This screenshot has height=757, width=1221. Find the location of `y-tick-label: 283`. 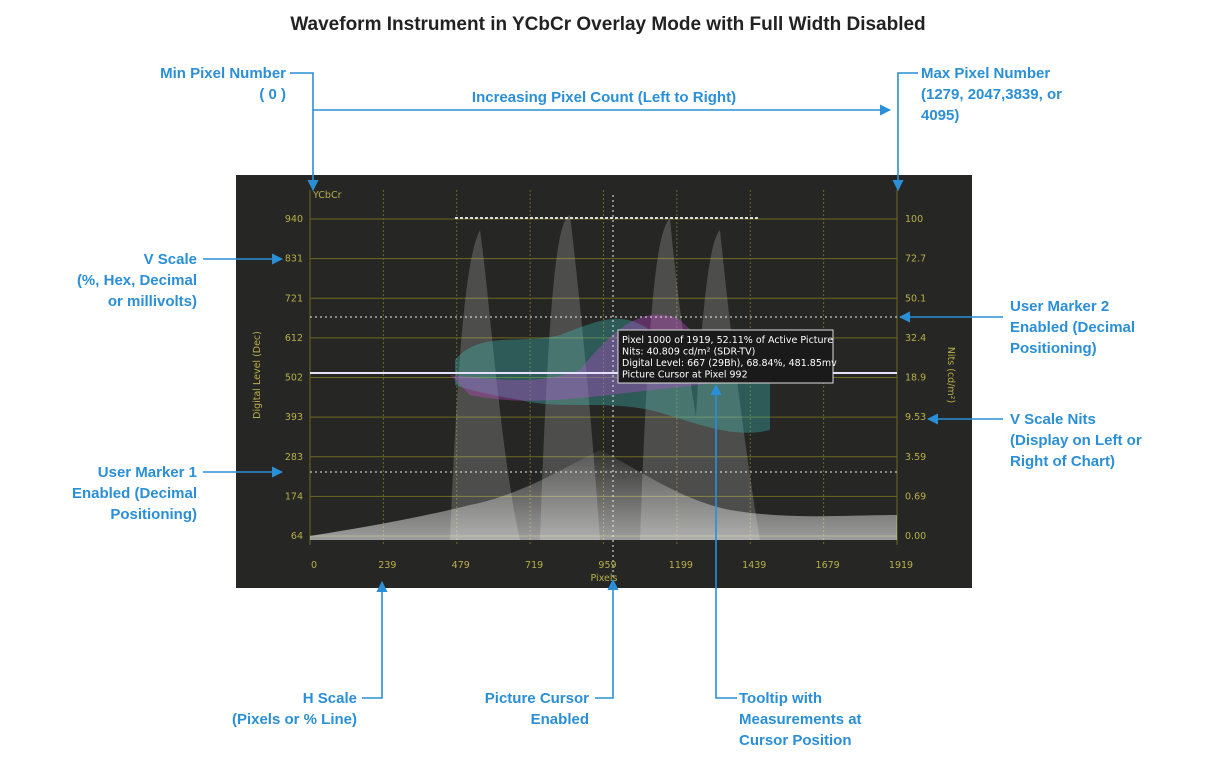

y-tick-label: 283 is located at coordinates (294, 457).